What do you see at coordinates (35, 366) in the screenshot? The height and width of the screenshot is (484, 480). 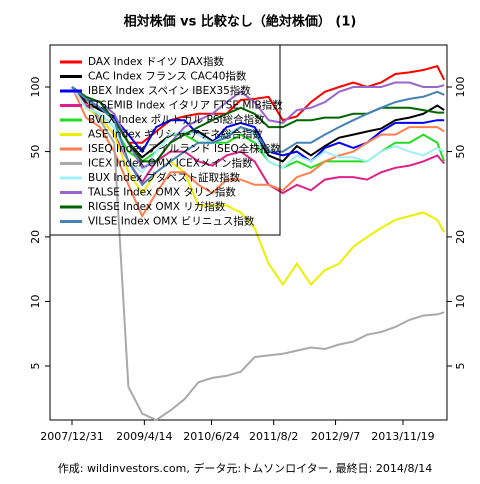 I see `y-tick-label: 5` at bounding box center [35, 366].